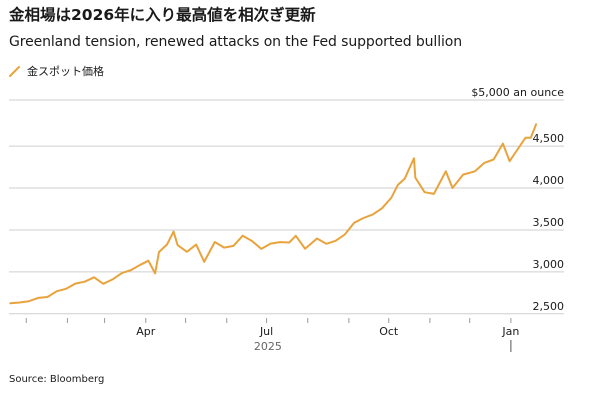  Describe the element at coordinates (549, 306) in the screenshot. I see `y-tick-label: 2,500` at that location.